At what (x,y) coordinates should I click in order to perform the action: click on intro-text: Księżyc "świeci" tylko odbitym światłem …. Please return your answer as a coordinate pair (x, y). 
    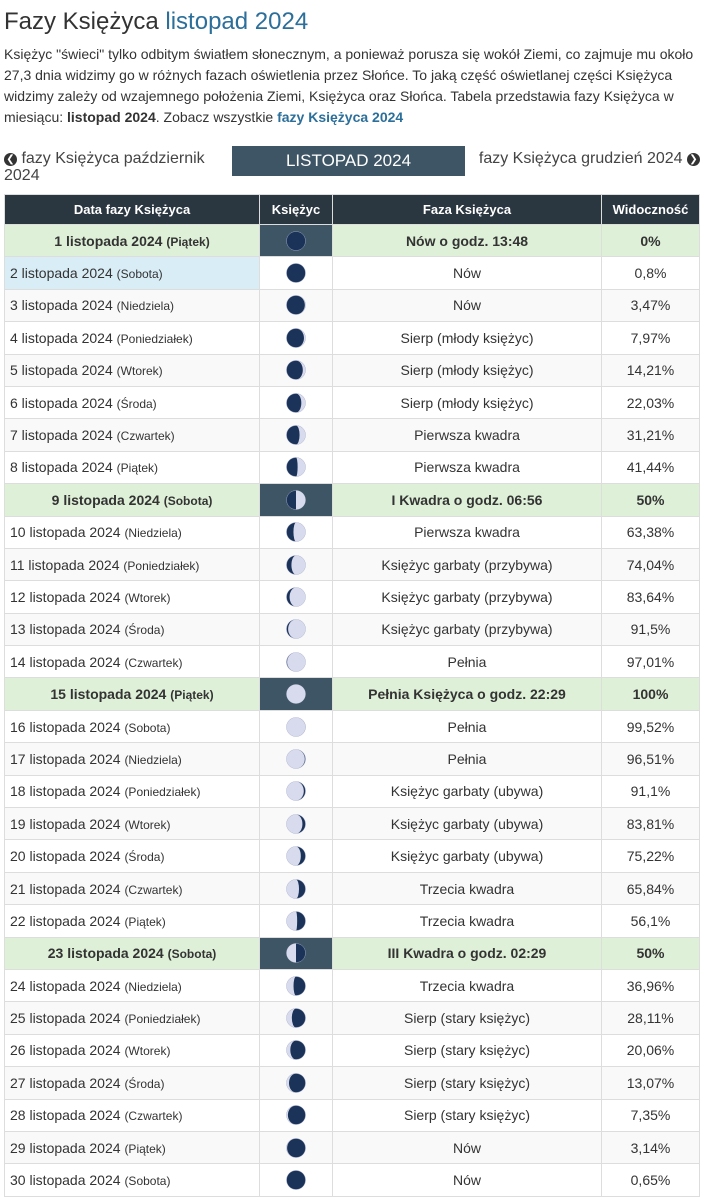
    Looking at the image, I should click on (352, 86).